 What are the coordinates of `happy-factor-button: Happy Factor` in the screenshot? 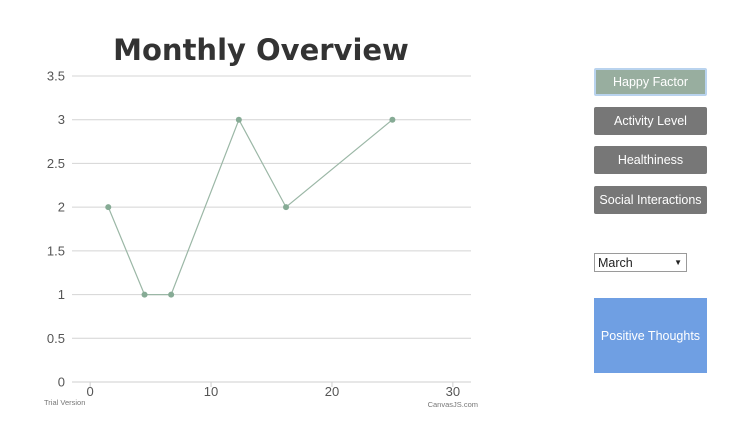 It's located at (650, 82).